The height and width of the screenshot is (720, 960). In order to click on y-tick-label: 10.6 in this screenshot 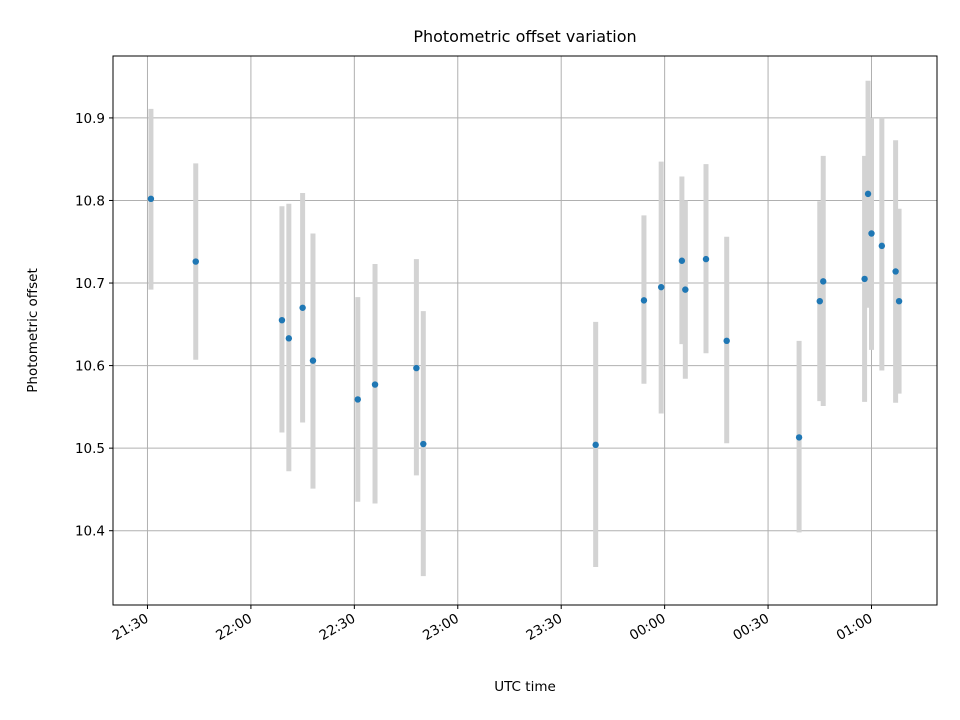, I will do `click(90, 367)`.